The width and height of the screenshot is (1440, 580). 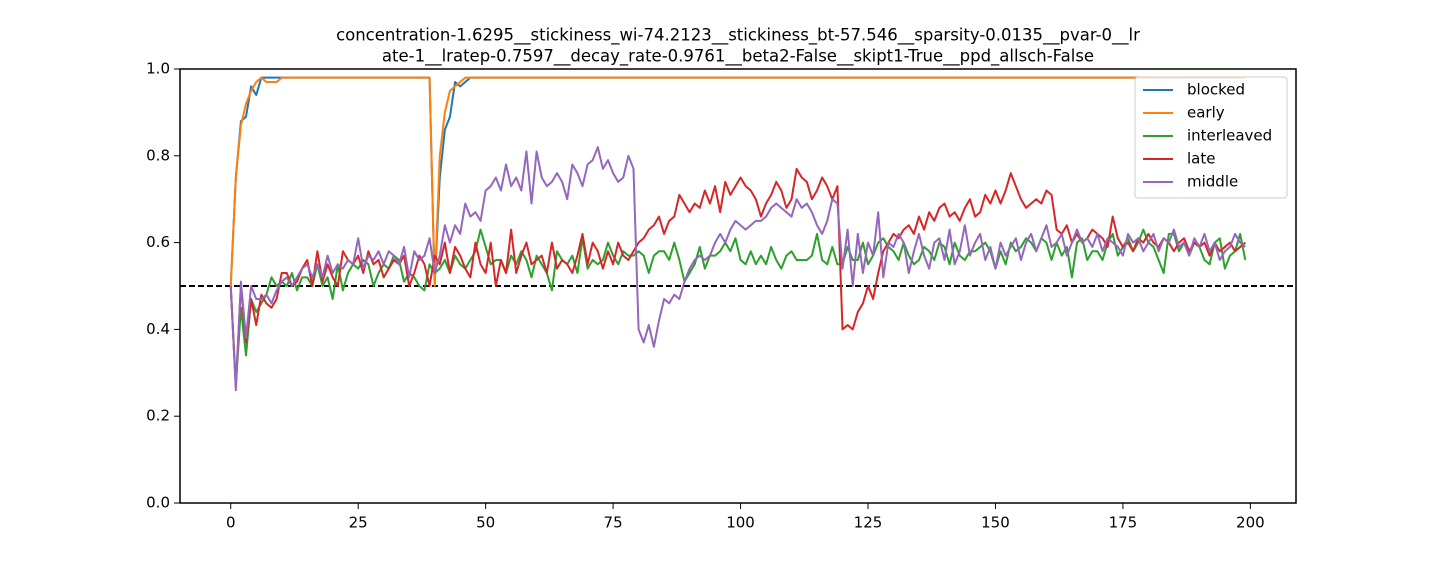 I want to click on x-tick-label: 100, so click(x=740, y=523).